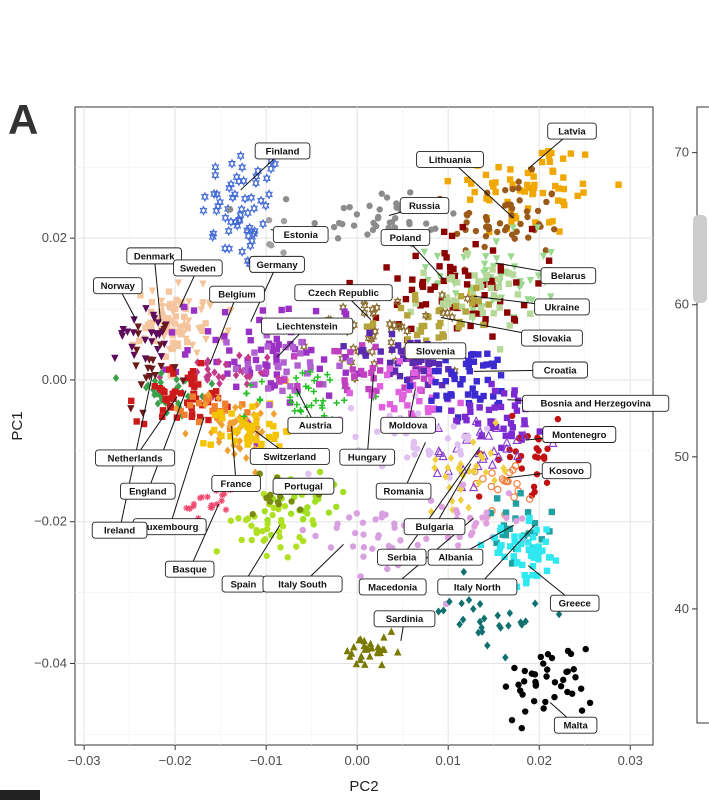 Image resolution: width=709 pixels, height=800 pixels. What do you see at coordinates (303, 486) in the screenshot?
I see `label-portugal: Portugal` at bounding box center [303, 486].